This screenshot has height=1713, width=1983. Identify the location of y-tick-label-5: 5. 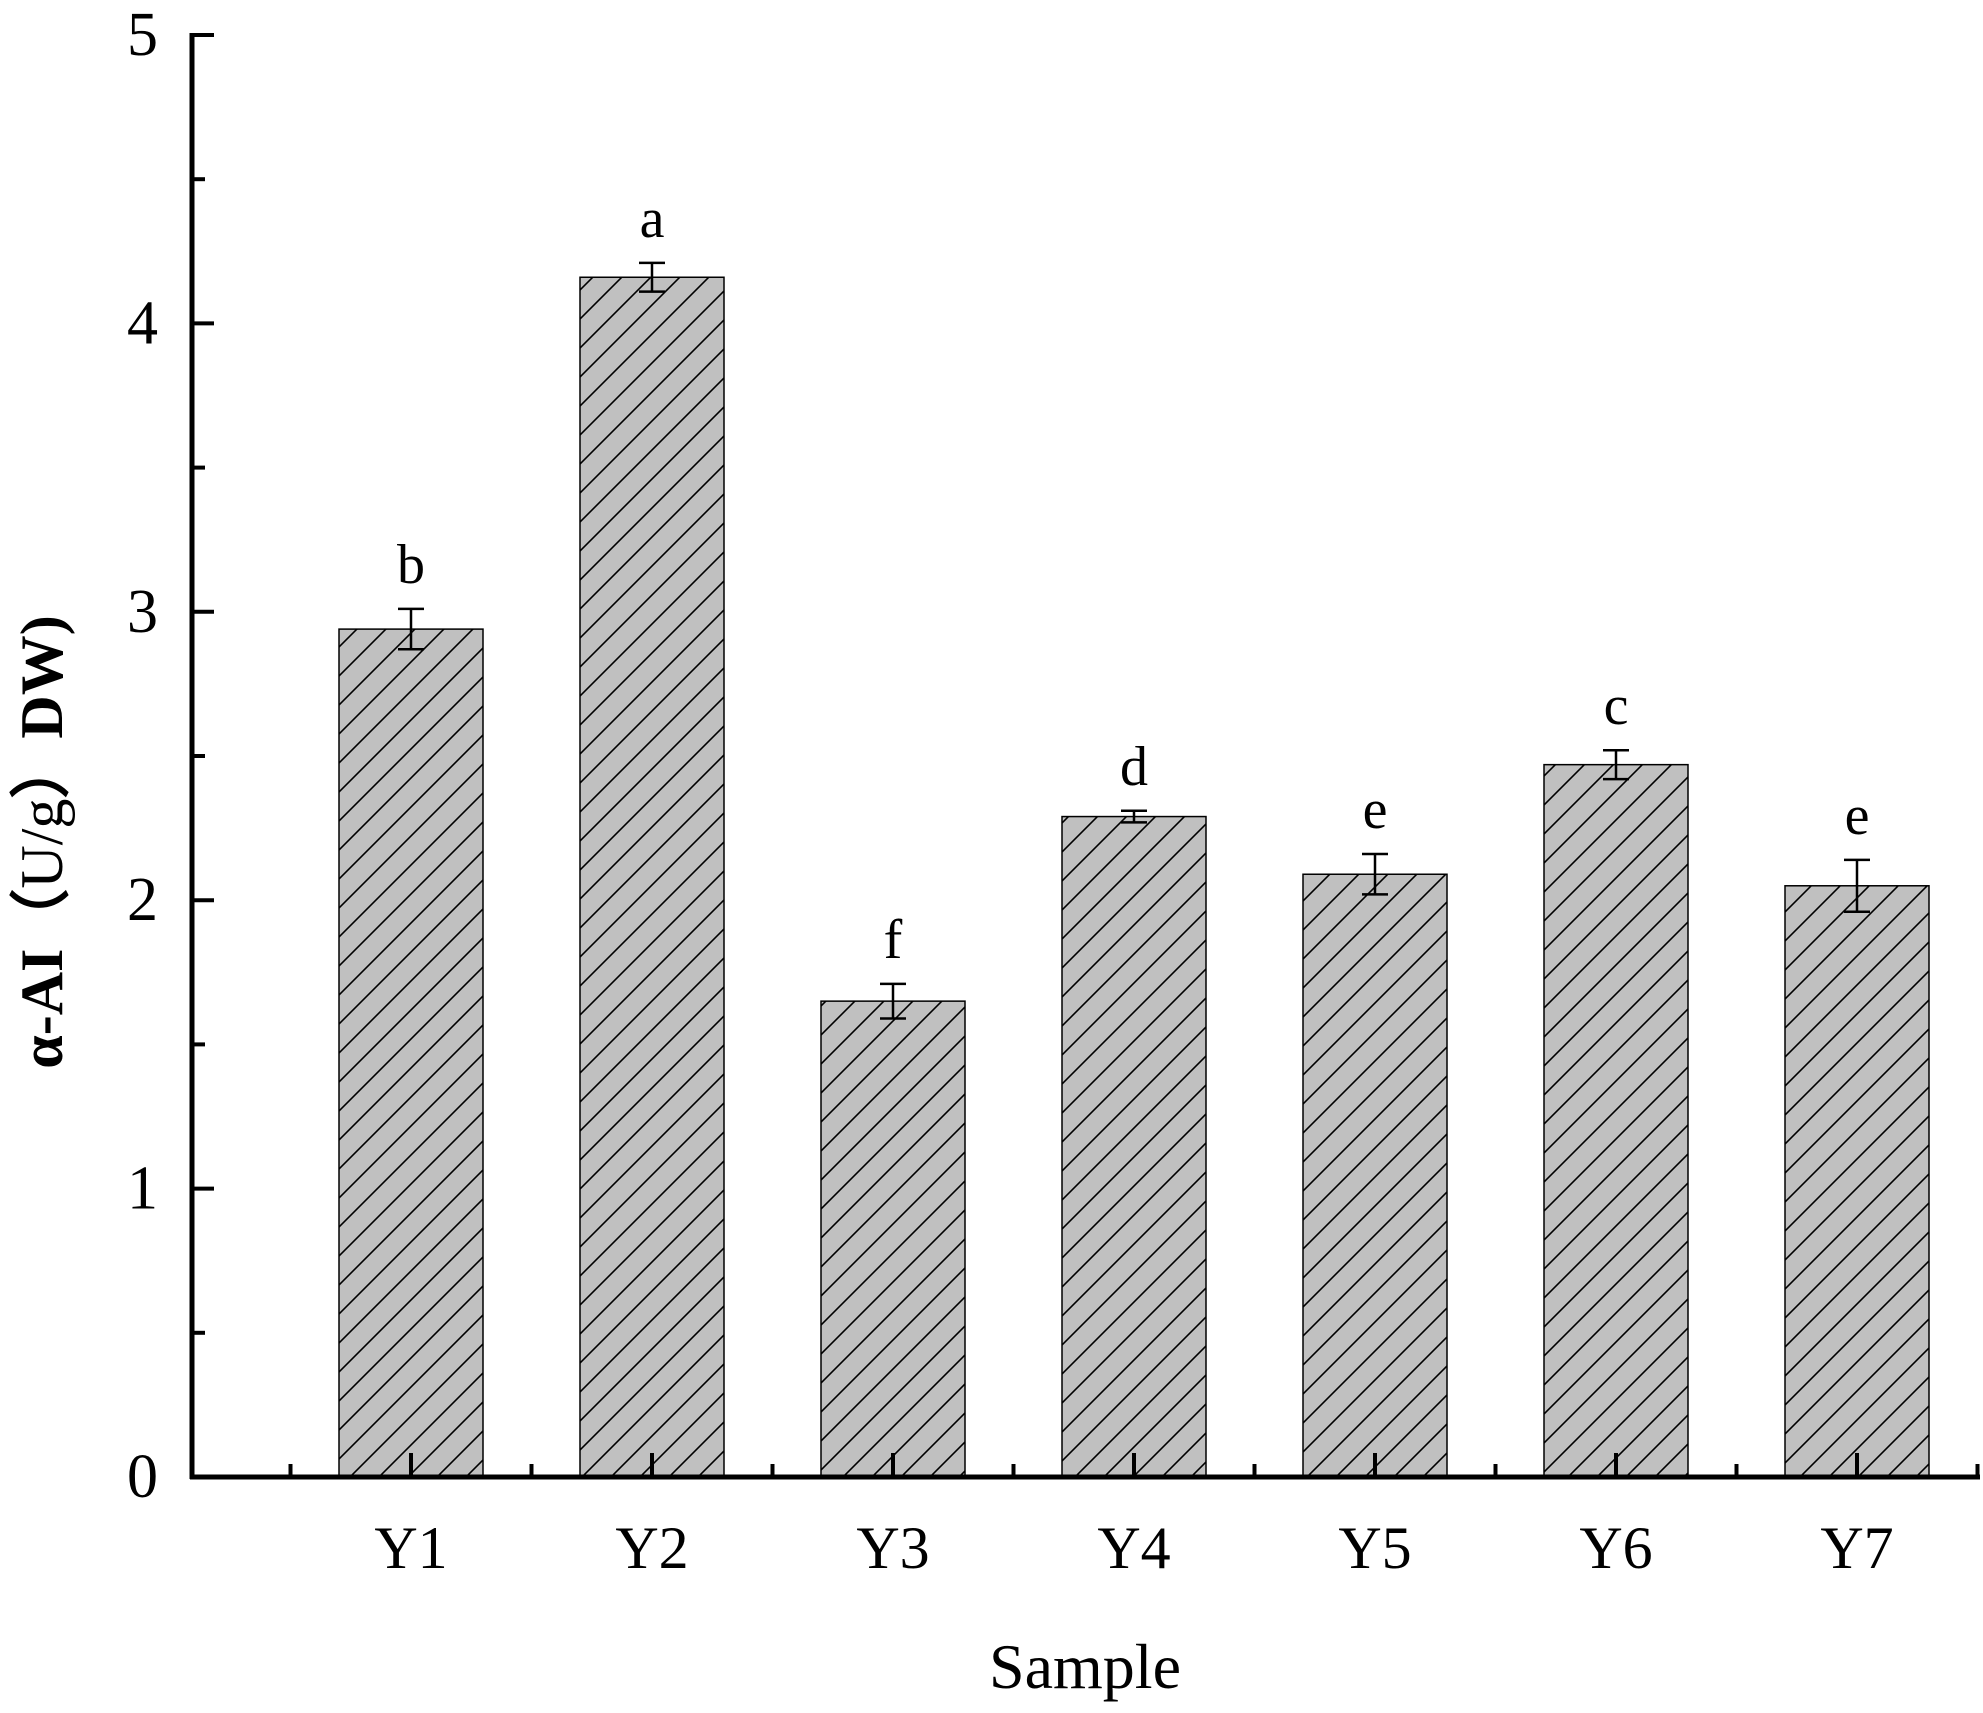
(142, 35).